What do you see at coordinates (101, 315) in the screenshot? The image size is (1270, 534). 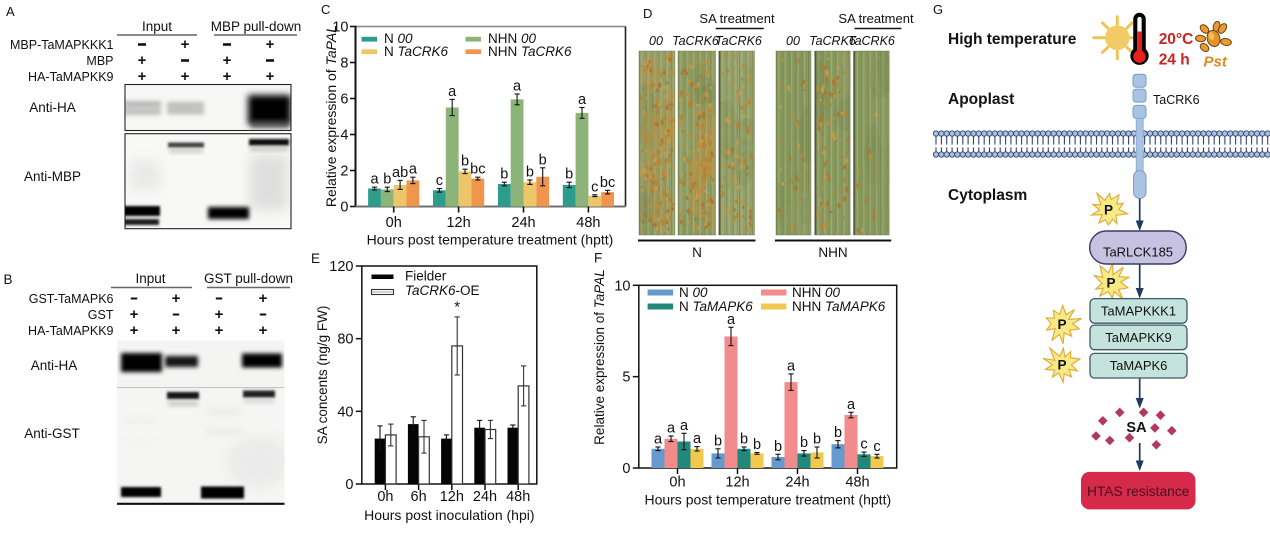 I see `svg-text: GST` at bounding box center [101, 315].